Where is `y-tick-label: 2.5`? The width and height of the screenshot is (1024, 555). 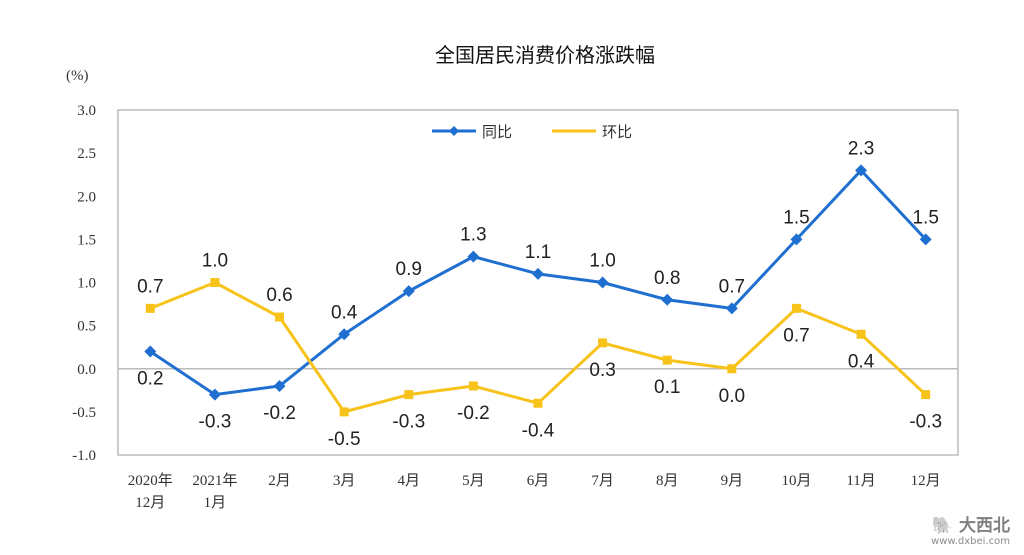
y-tick-label: 2.5 is located at coordinates (86, 154).